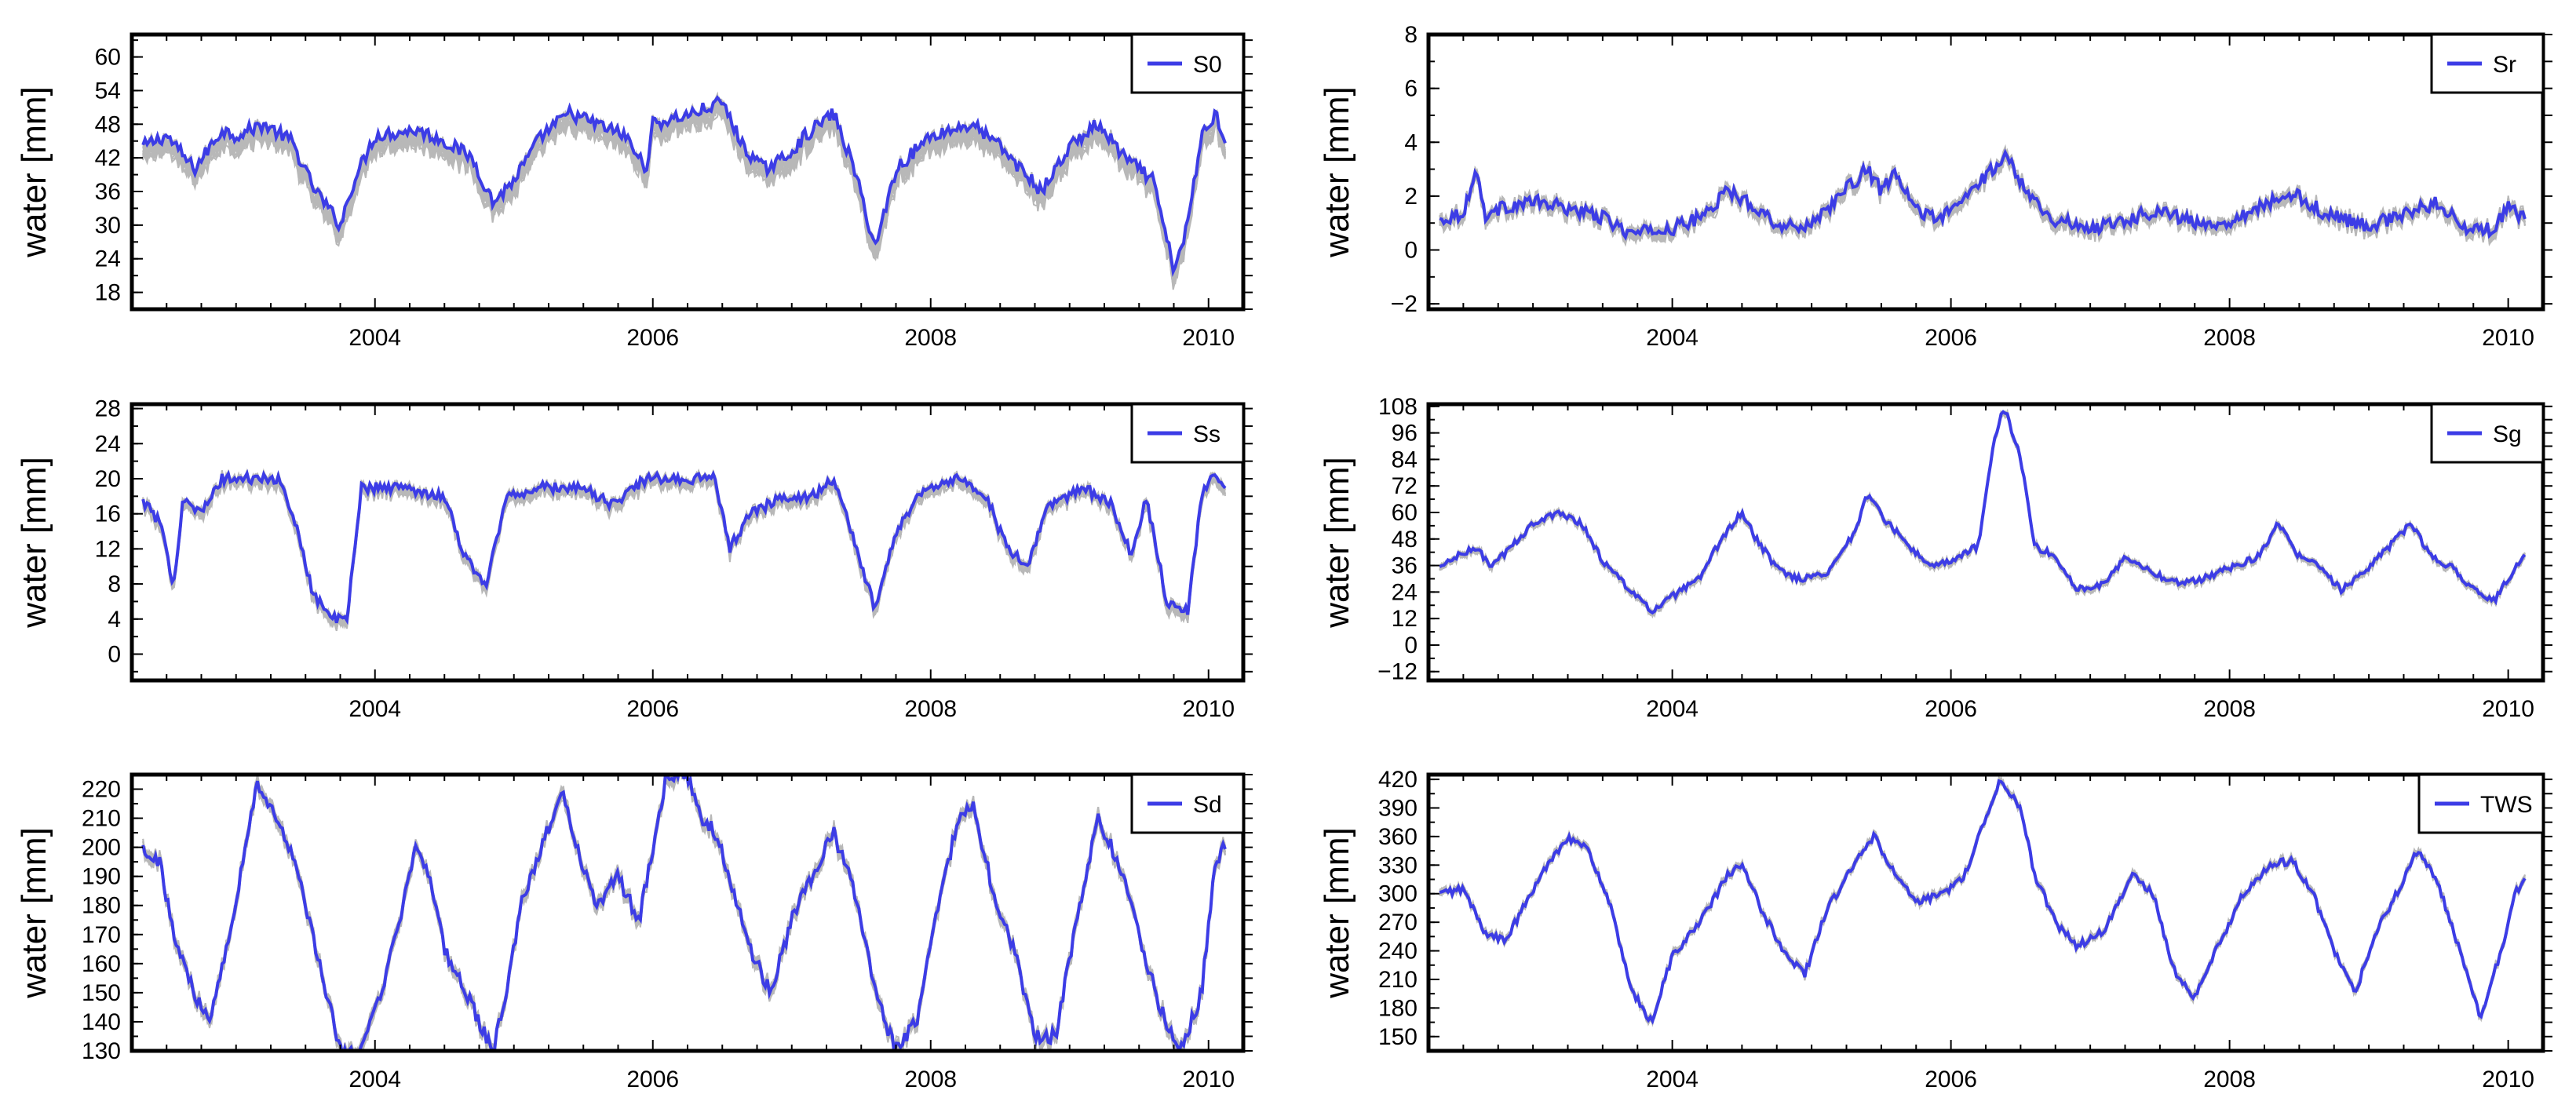 The image size is (2576, 1116). I want to click on y-tick-label: 170, so click(101, 935).